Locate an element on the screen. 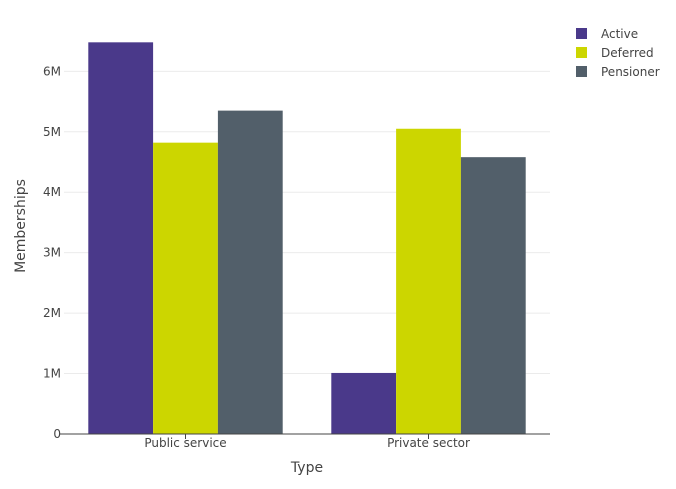 The image size is (676, 489). x-axis-title: Type is located at coordinates (306, 468).